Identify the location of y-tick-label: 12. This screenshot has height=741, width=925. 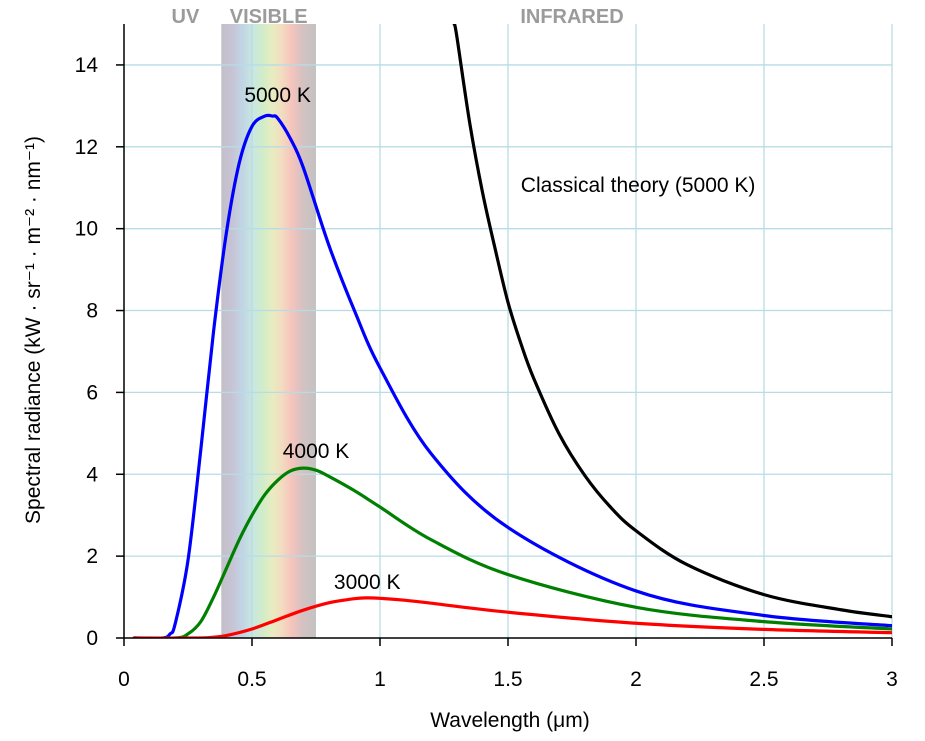
(86, 147).